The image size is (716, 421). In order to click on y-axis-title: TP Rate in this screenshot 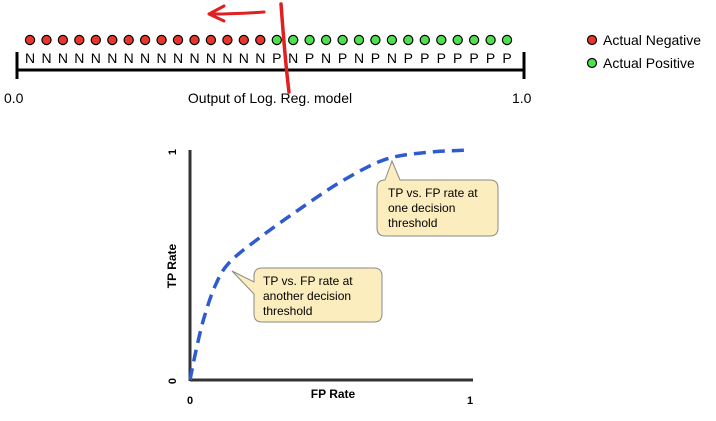, I will do `click(172, 265)`.